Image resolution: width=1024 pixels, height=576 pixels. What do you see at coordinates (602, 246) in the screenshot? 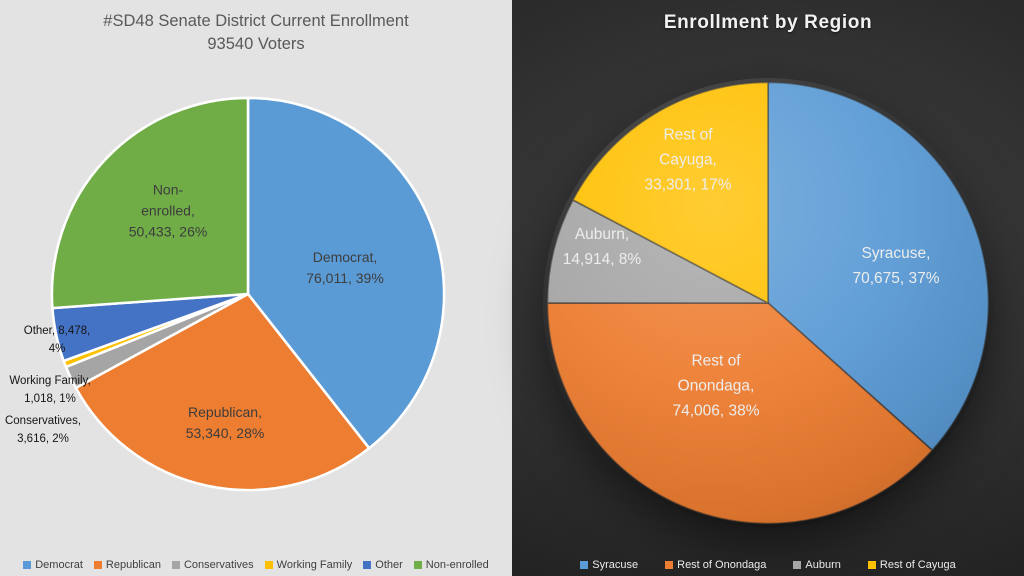
I see `label-auburn: Auburn, 14,914, 8%` at bounding box center [602, 246].